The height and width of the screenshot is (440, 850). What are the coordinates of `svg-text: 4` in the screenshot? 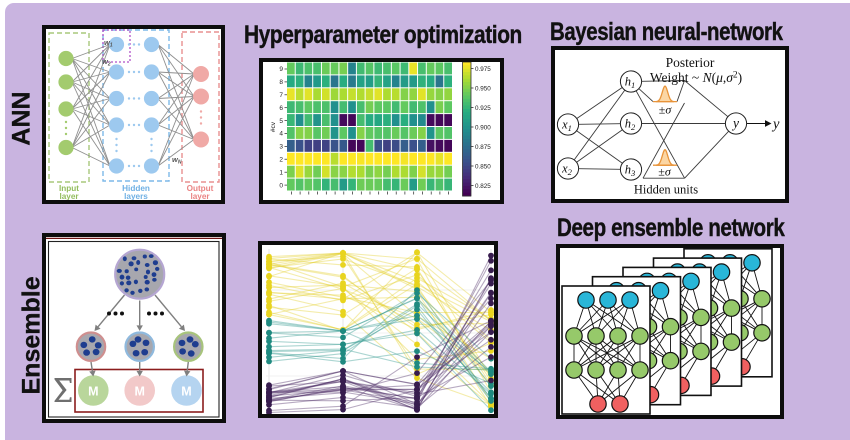 It's located at (281, 134).